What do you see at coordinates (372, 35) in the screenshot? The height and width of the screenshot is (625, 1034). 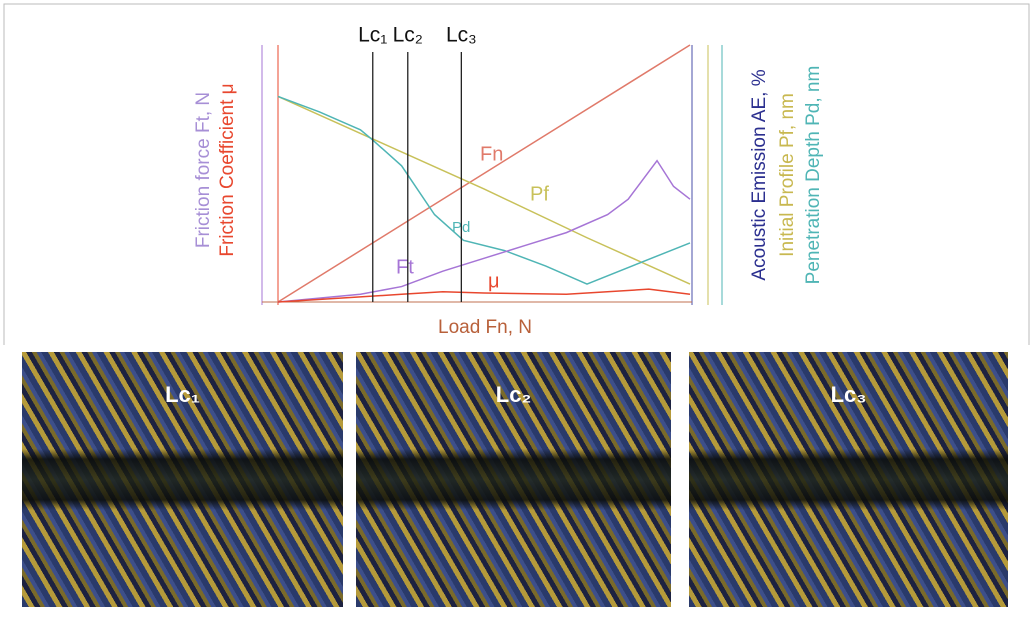 I see `critical-load-label: Lc₁` at bounding box center [372, 35].